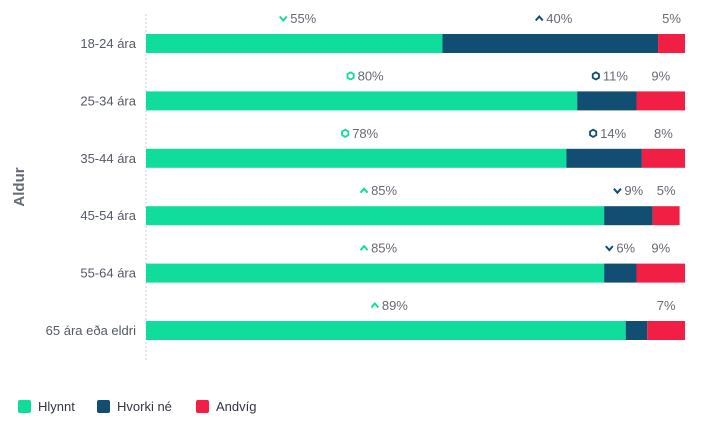  Describe the element at coordinates (365, 133) in the screenshot. I see `value-text: 78%` at that location.